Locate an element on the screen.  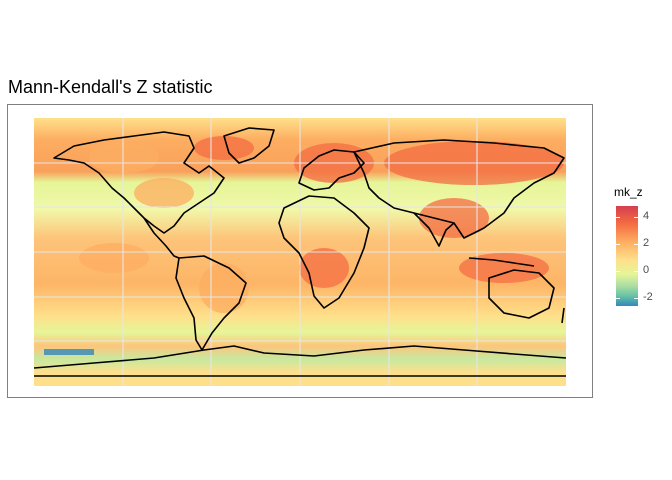
central-america is located at coordinates (161, 238).